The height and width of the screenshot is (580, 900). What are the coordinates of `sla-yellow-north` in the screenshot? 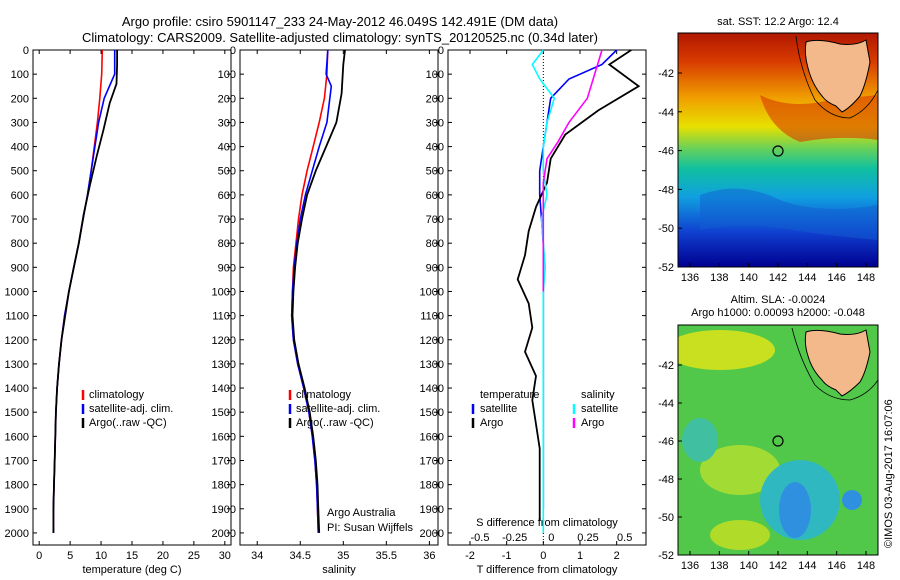 It's located at (726, 350).